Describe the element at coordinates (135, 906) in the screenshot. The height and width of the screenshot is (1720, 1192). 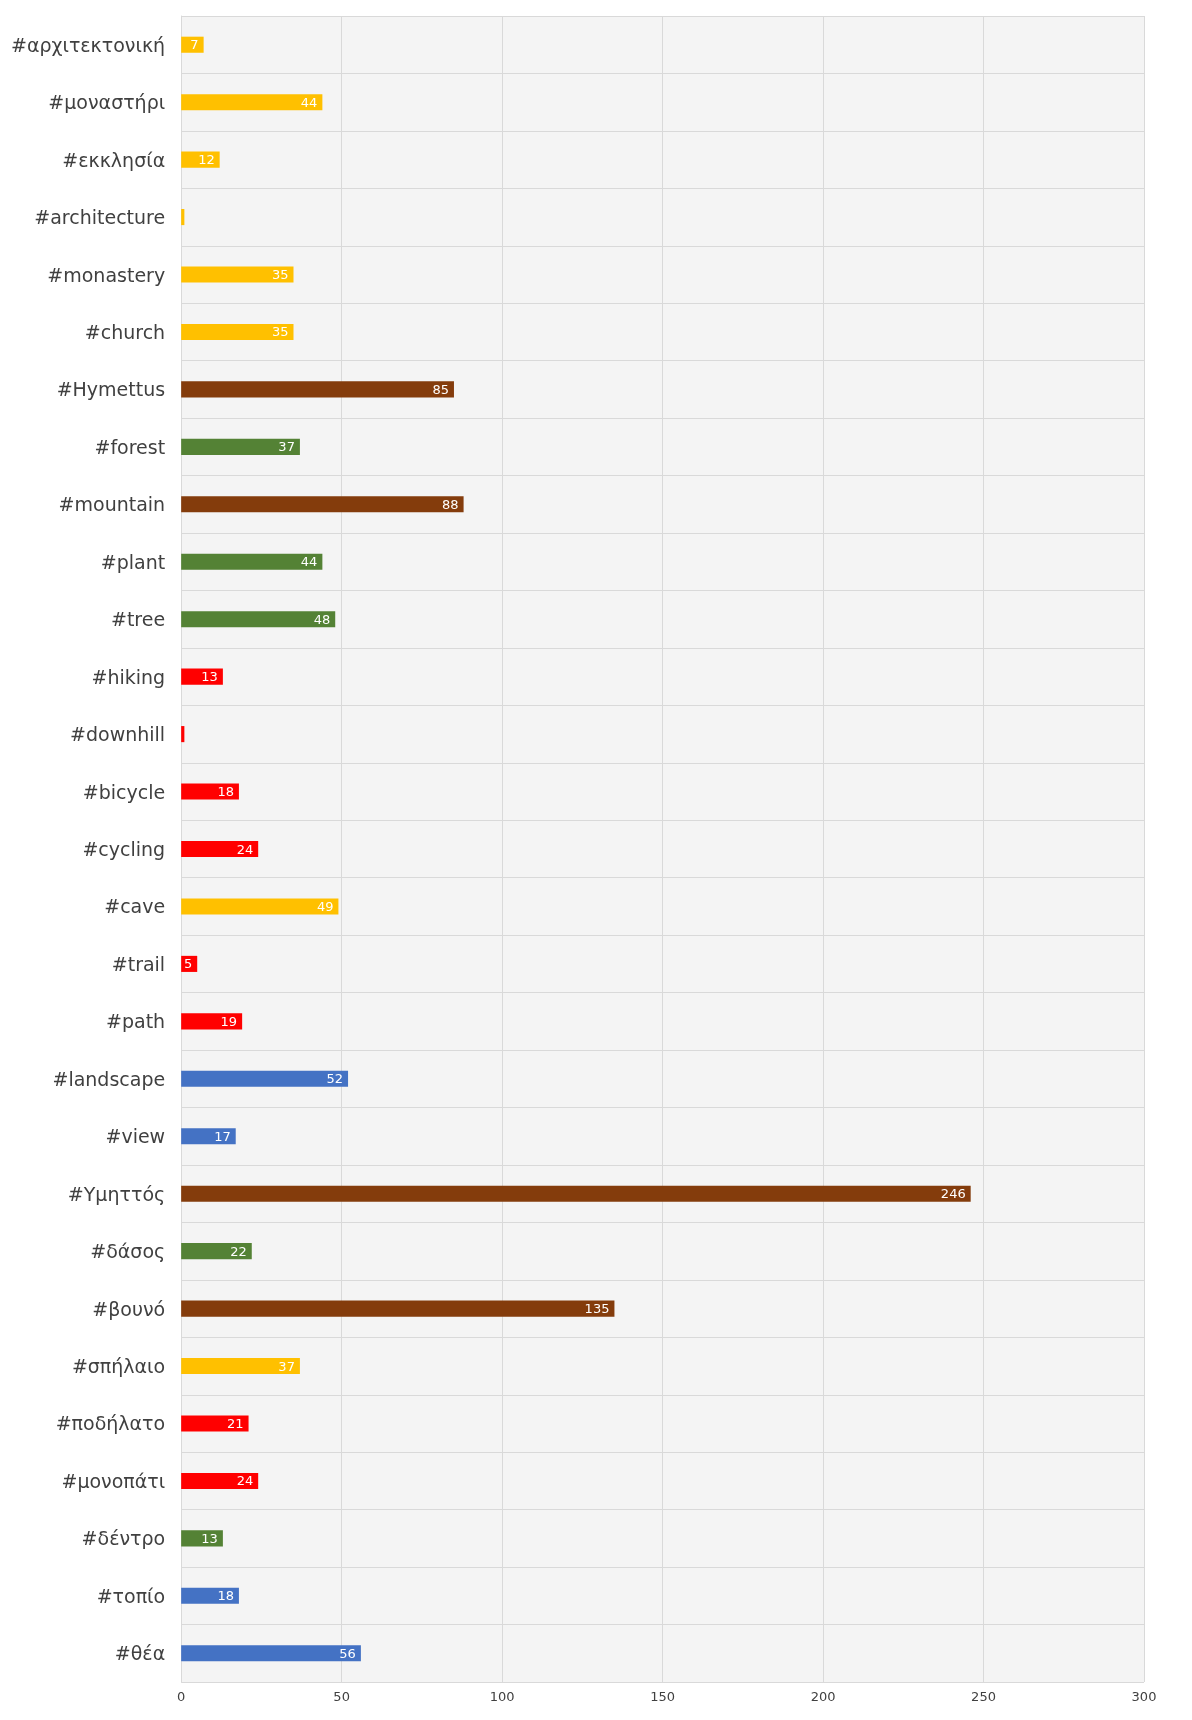
I see `y-tick-label: #cave` at that location.